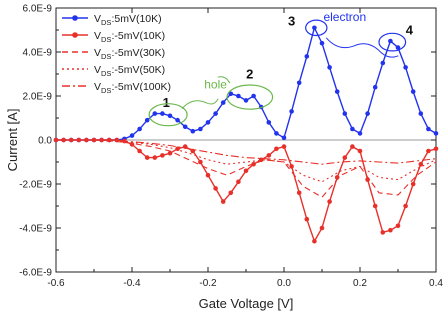 This screenshot has width=446, height=326. I want to click on legend-item-3: VDS:-5mV(30K), so click(113, 54).